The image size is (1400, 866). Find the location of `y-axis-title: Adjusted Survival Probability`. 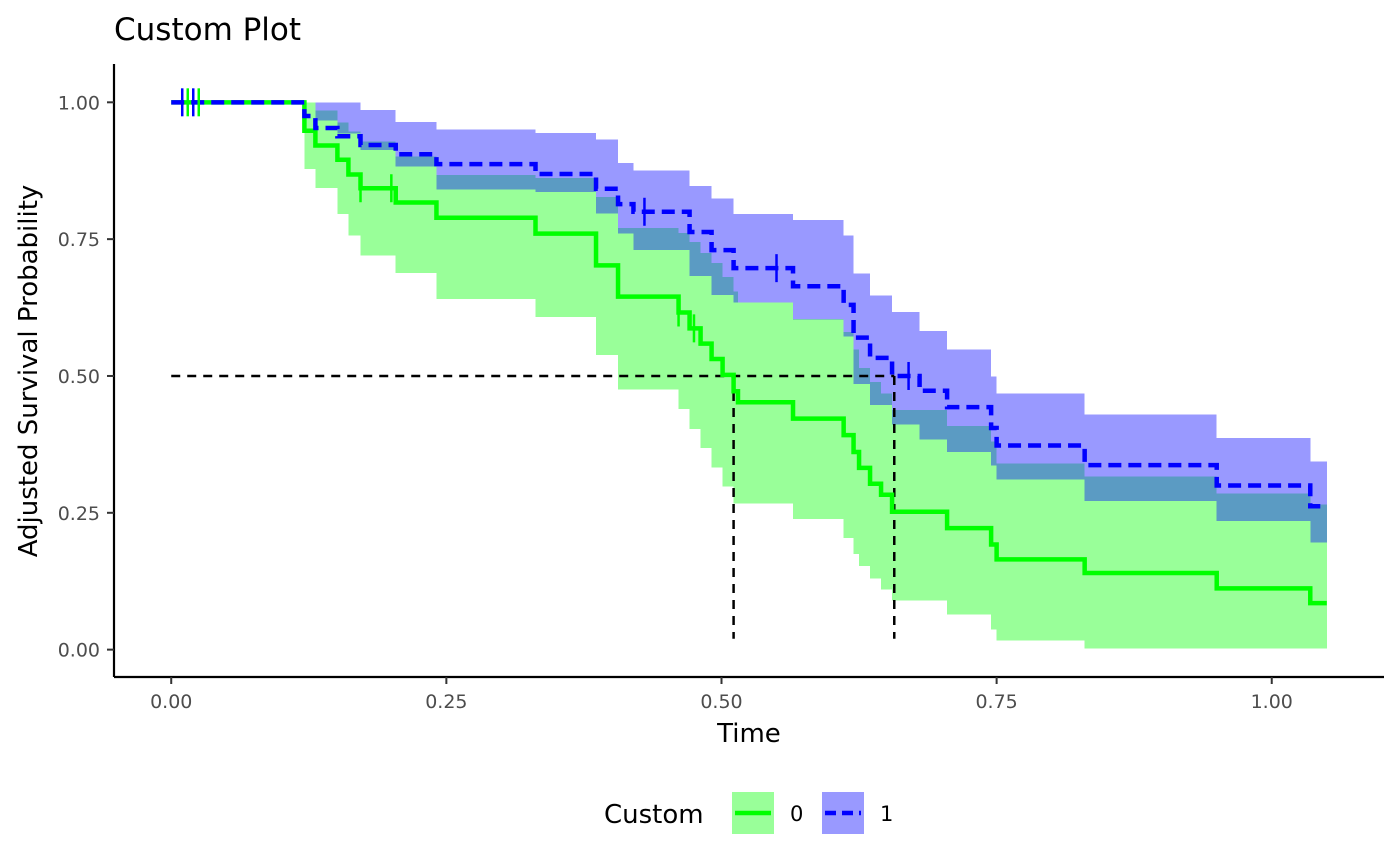

y-axis-title: Adjusted Survival Probability is located at coordinates (29, 371).